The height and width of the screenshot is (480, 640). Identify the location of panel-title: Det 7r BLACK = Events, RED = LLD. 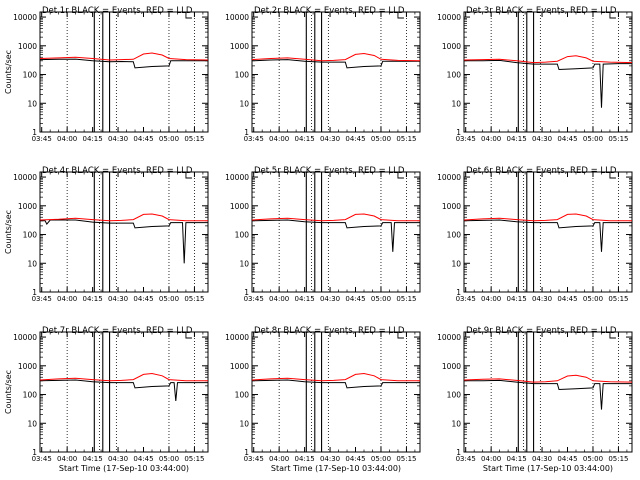
(117, 331).